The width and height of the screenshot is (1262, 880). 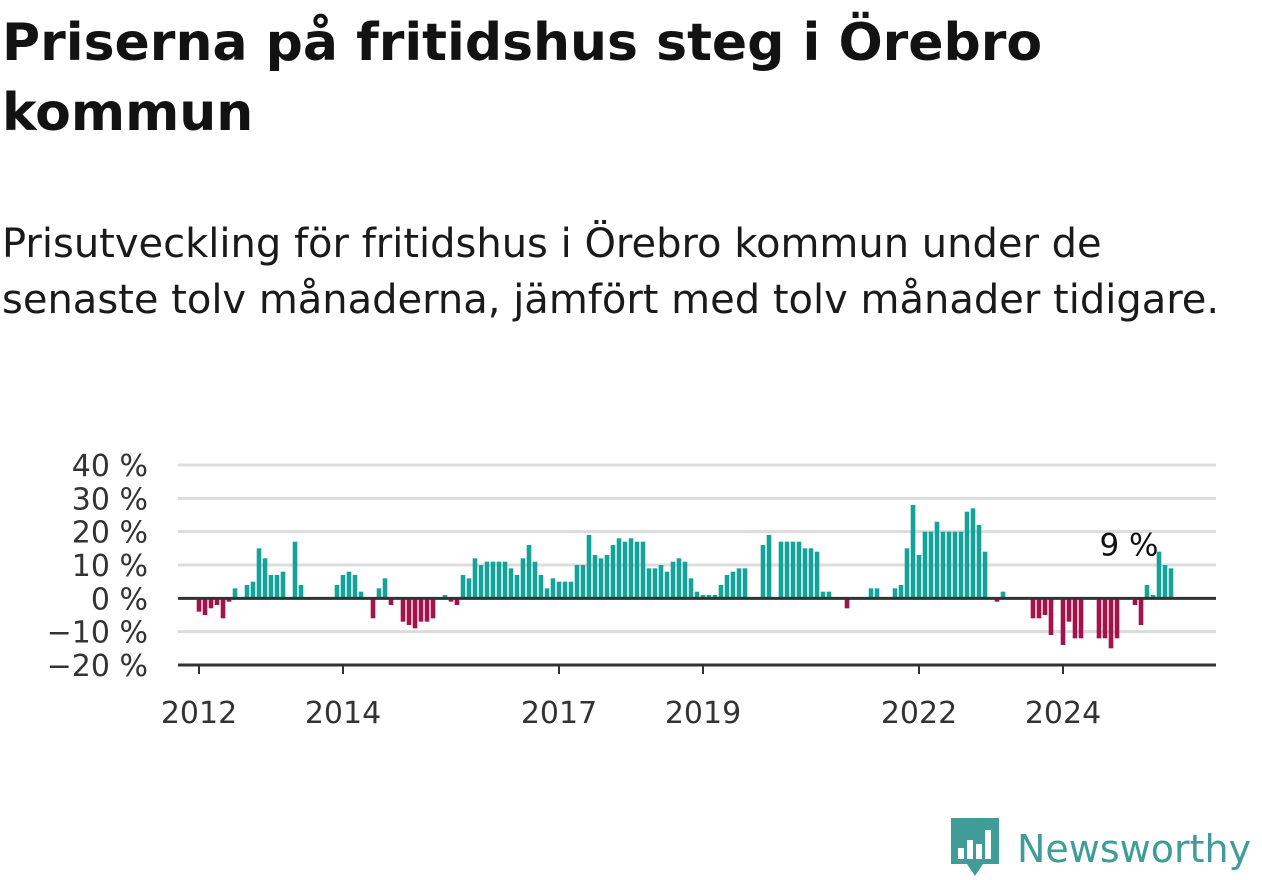 I want to click on x-tick-label: 2022, so click(x=919, y=713).